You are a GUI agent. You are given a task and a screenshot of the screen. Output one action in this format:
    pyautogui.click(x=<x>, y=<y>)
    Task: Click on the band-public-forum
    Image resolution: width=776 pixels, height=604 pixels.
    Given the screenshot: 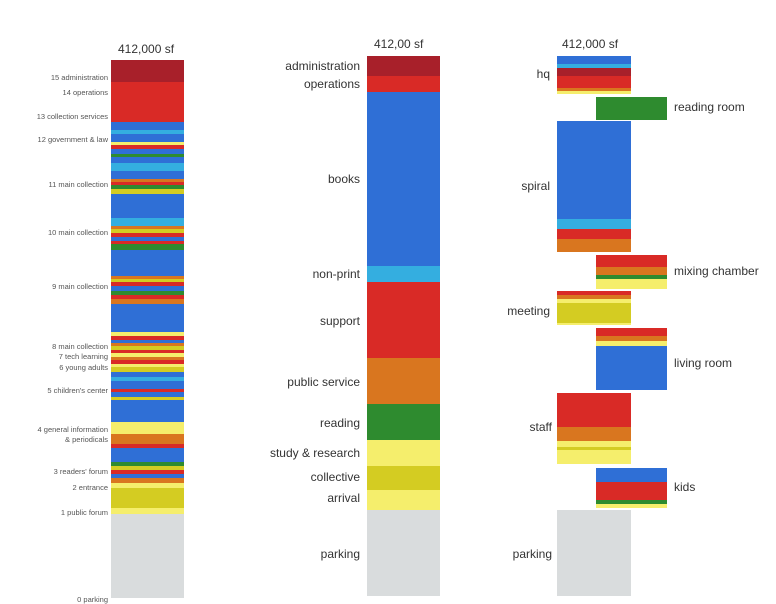 What is the action you would take?
    pyautogui.click(x=147, y=498)
    